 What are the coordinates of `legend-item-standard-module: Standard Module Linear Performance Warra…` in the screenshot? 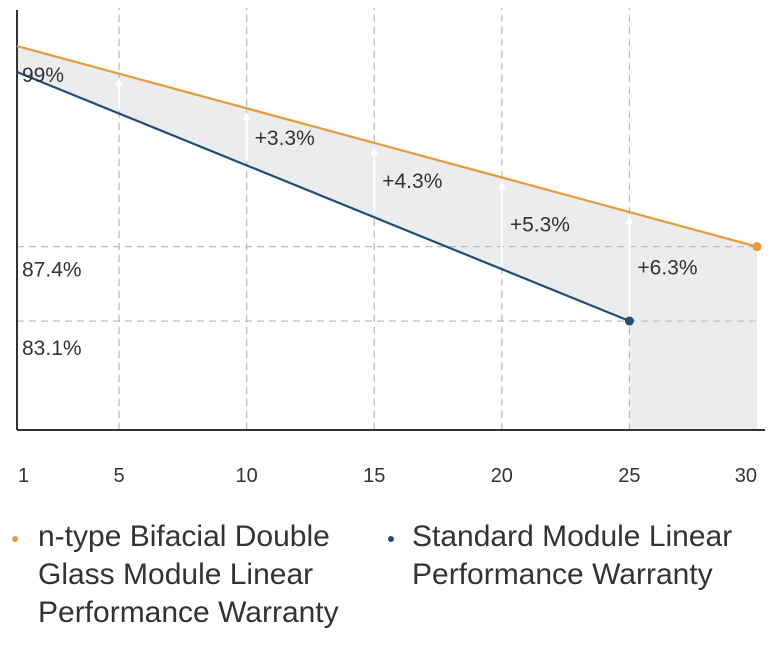 It's located at (578, 556).